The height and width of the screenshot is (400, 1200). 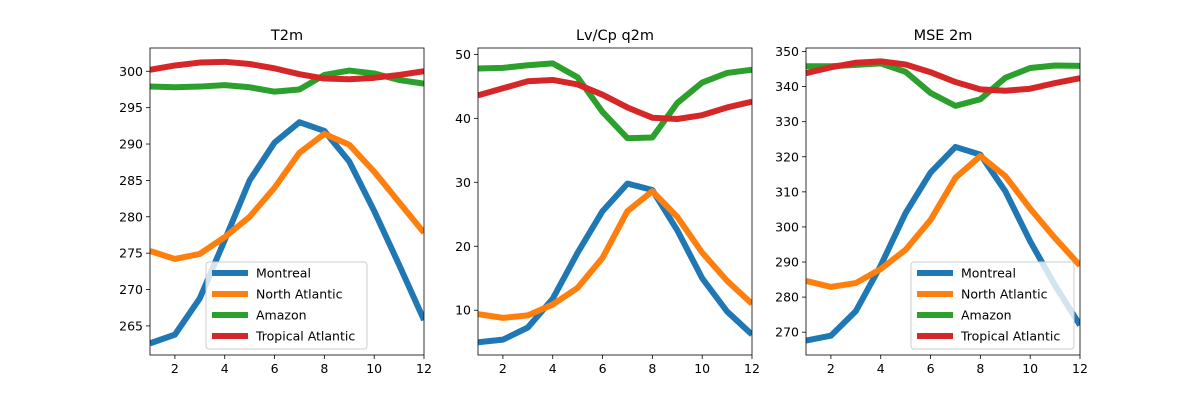 What do you see at coordinates (463, 182) in the screenshot?
I see `y-tick-label: 30` at bounding box center [463, 182].